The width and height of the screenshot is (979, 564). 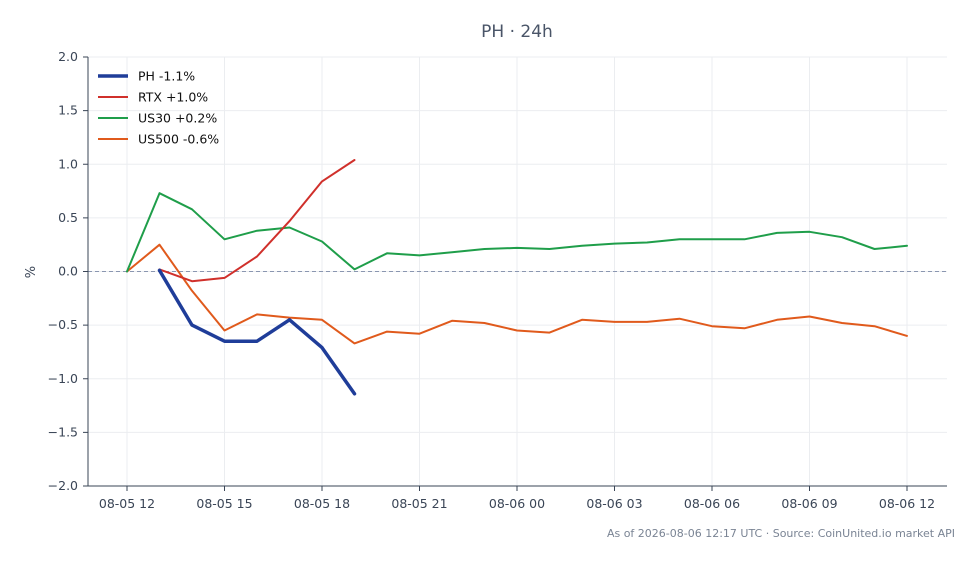 What do you see at coordinates (257, 332) in the screenshot?
I see `series-line-ph` at bounding box center [257, 332].